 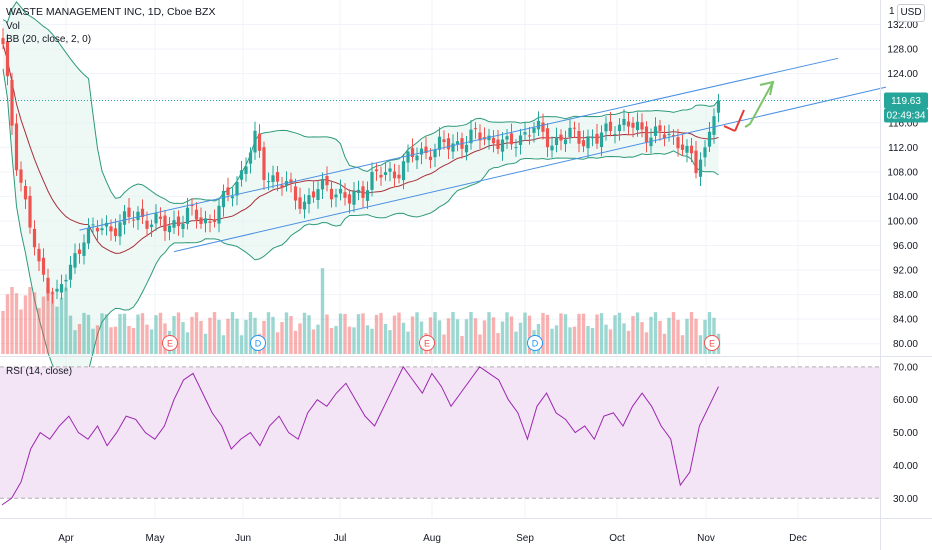 I want to click on top-tick-label: 1, so click(x=892, y=11).